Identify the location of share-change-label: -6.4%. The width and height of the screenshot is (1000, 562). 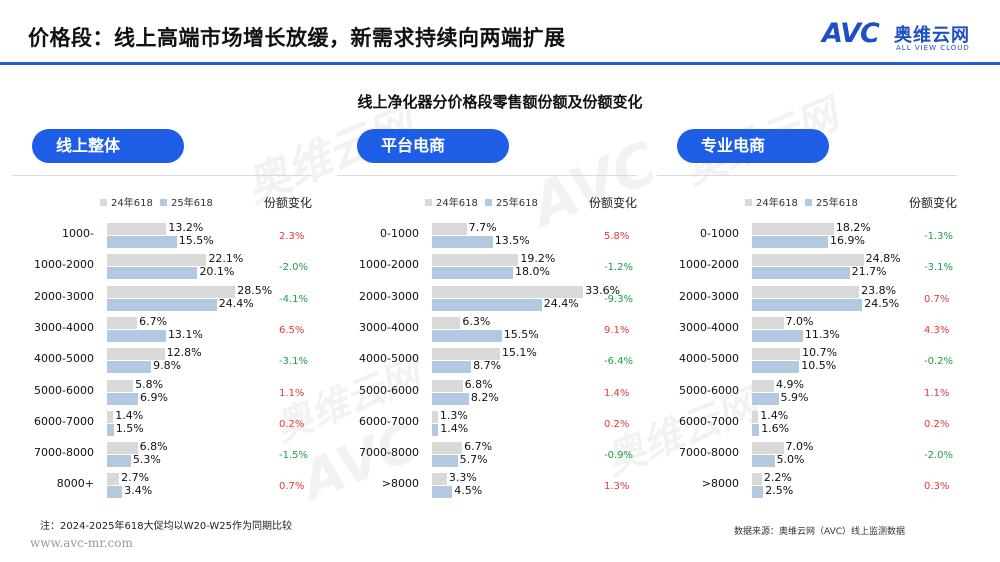
(619, 362).